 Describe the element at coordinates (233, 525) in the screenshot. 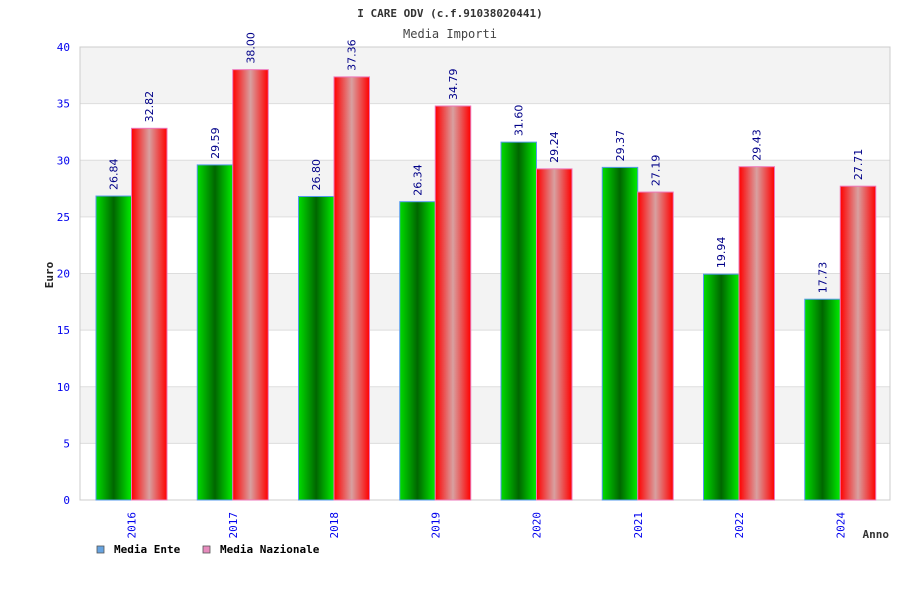

I see `x-tick-label: 2017` at that location.